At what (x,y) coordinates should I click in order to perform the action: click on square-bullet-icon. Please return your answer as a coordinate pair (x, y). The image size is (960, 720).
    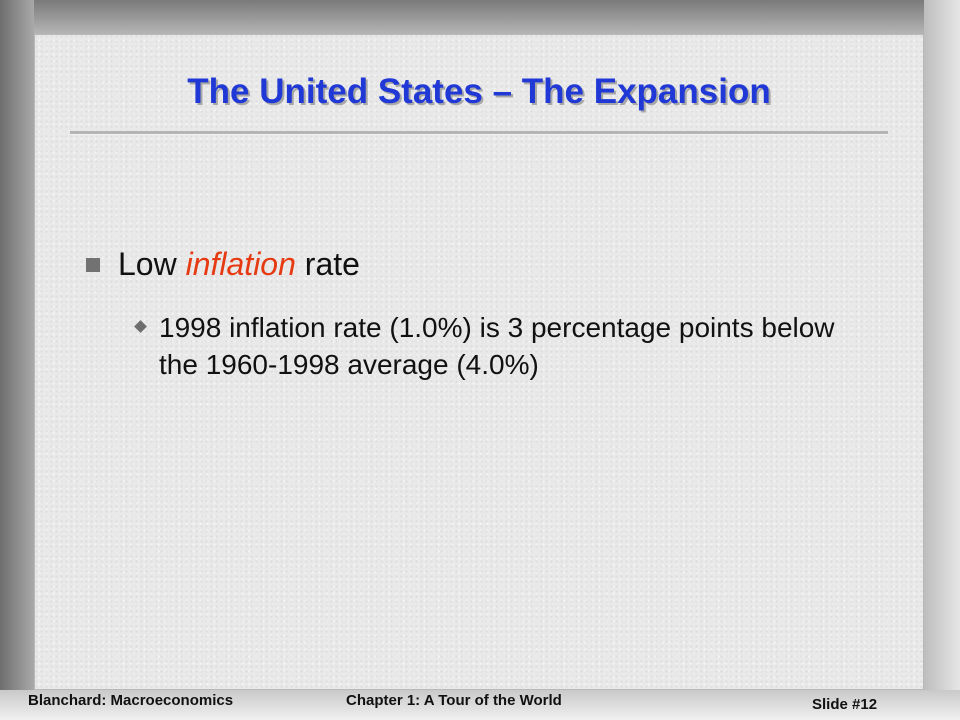
    Looking at the image, I should click on (93, 265).